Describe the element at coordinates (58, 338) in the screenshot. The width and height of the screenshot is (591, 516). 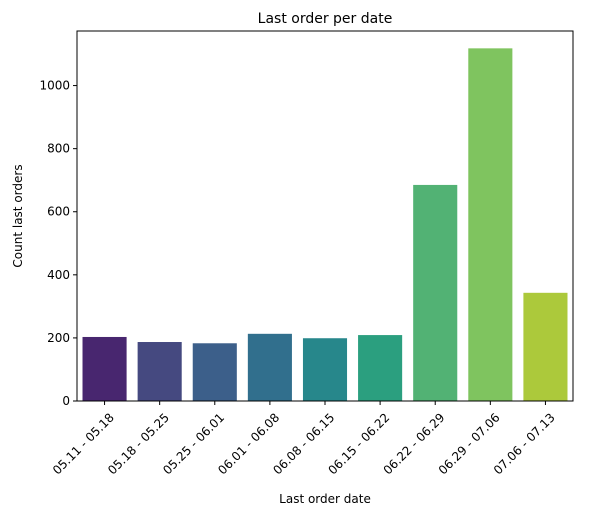
I see `y-tick-label: 200` at that location.